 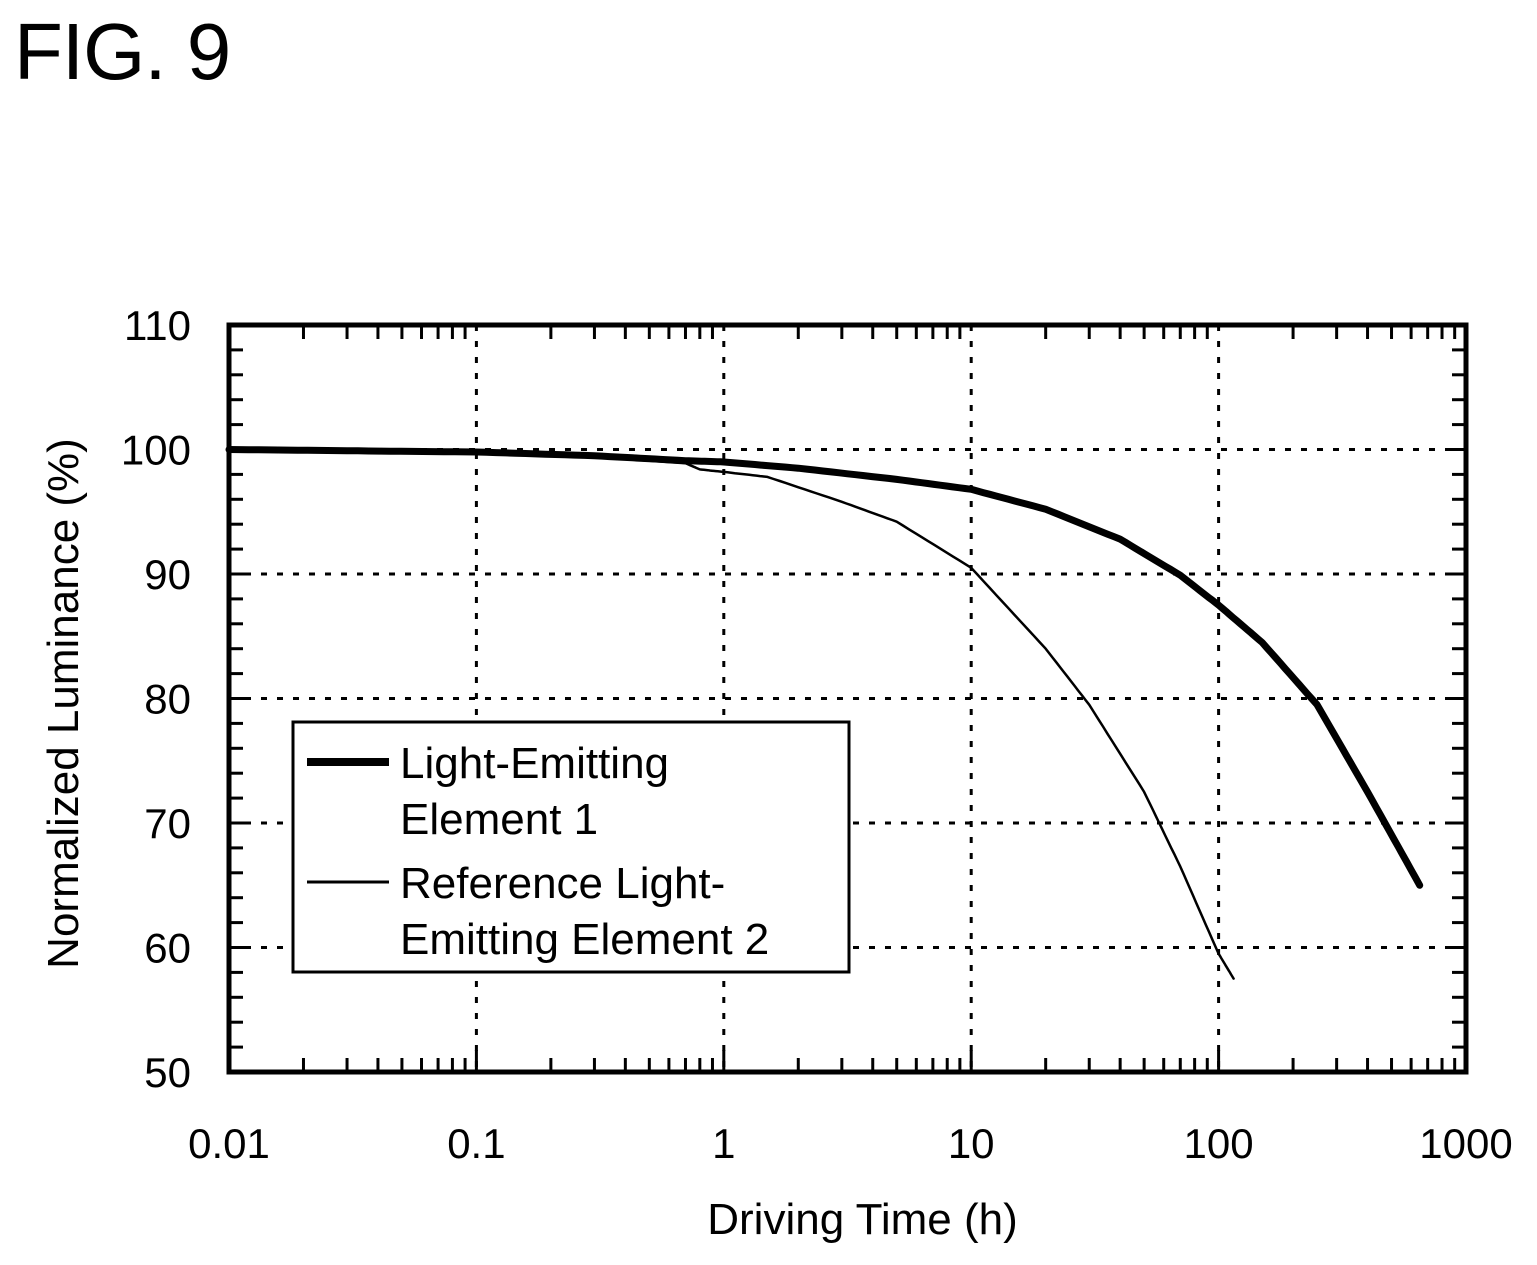 I want to click on figure-label: FIG. 9, so click(x=122, y=51).